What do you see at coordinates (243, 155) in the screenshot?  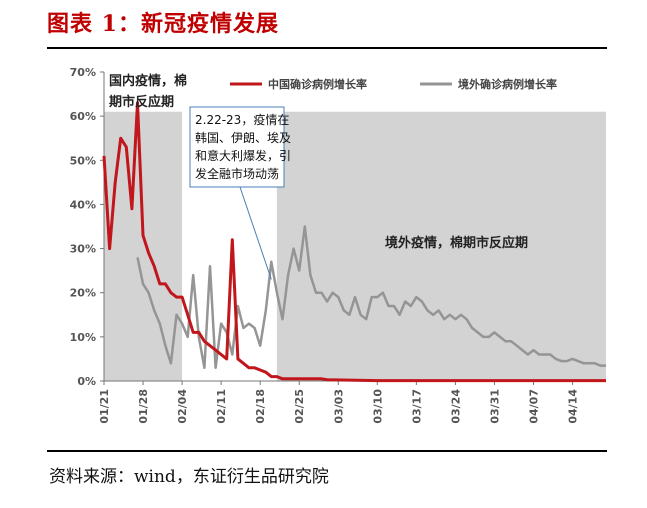 I see `annotation-line: 和意大利爆发，引` at bounding box center [243, 155].